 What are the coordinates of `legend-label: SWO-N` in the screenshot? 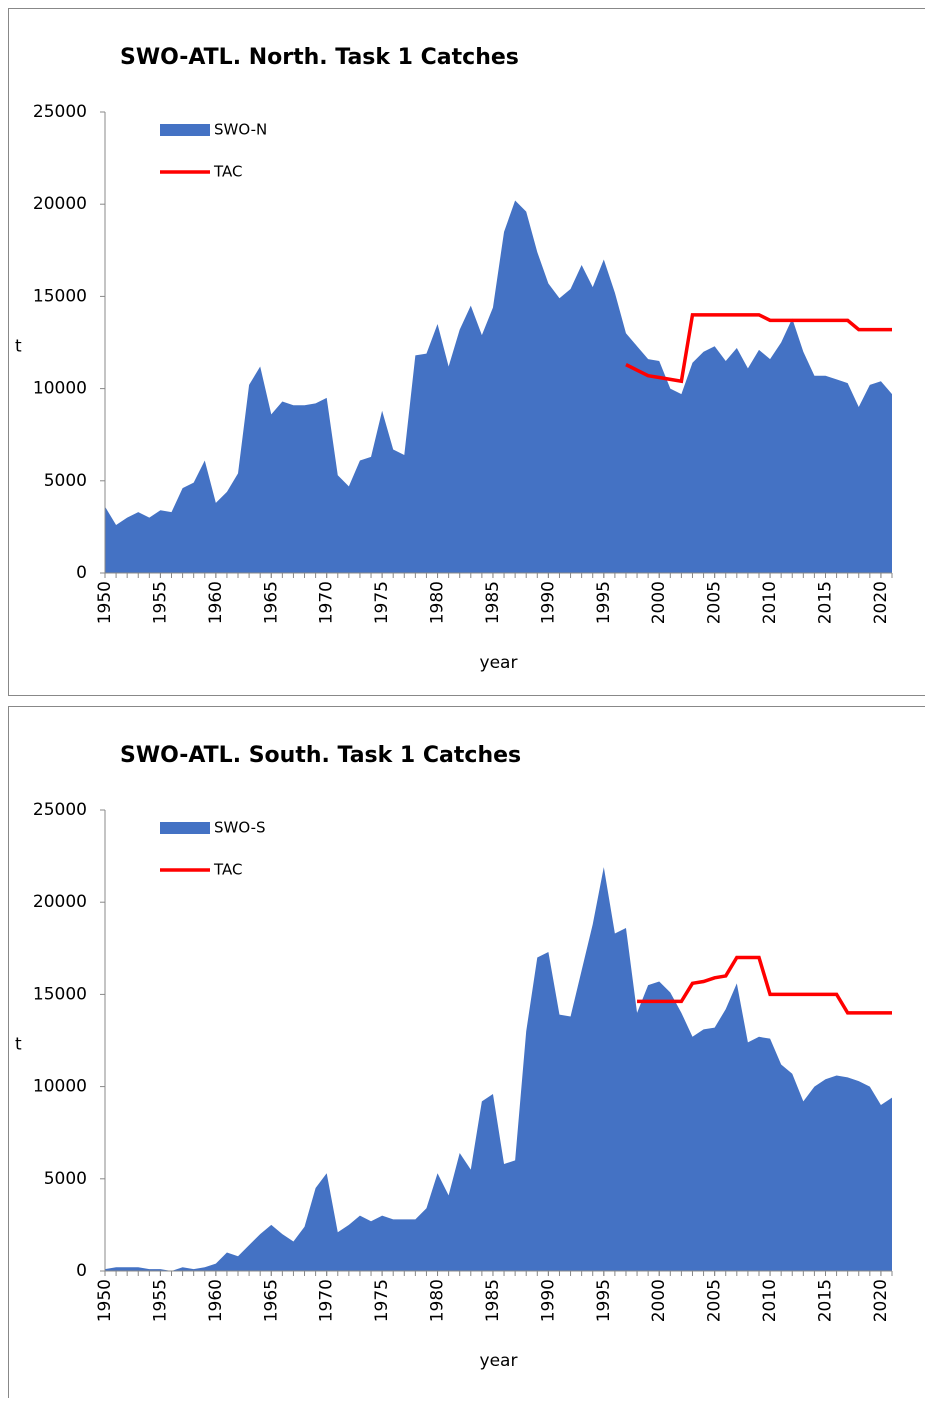 It's located at (240, 130).